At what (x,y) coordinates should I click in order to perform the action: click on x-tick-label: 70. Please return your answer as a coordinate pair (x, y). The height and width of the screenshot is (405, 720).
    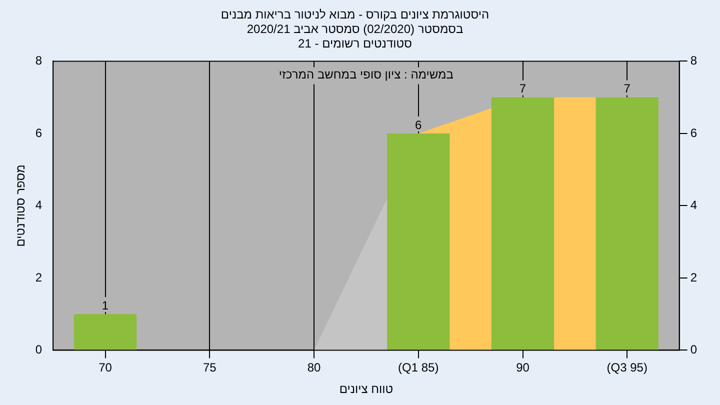
    Looking at the image, I should click on (105, 367).